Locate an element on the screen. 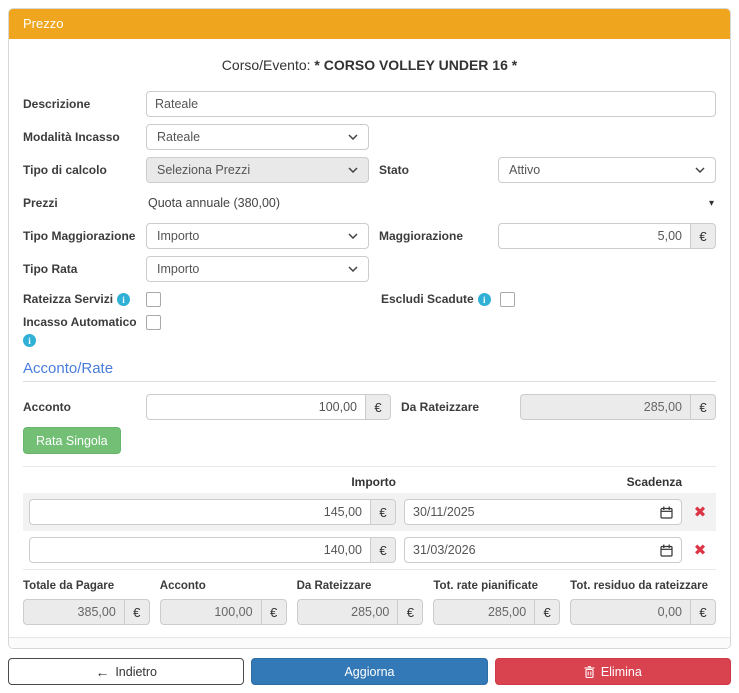 The width and height of the screenshot is (739, 693). total-da-rateizzare: Da Rateizzare 285,00 € is located at coordinates (360, 602).